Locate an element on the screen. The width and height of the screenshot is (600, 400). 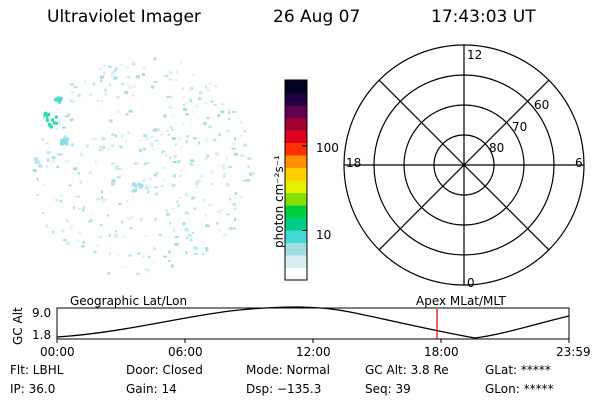
polar-label-60: 60 is located at coordinates (542, 105).